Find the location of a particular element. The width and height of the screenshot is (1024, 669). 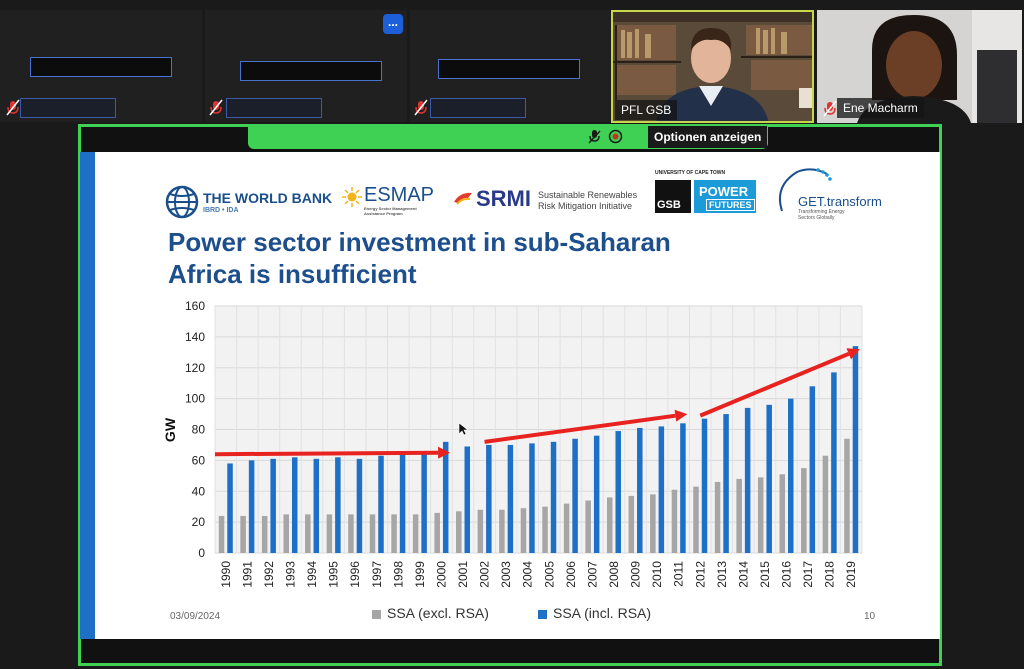

srmi-logo-text: SRMI is located at coordinates (503, 198).